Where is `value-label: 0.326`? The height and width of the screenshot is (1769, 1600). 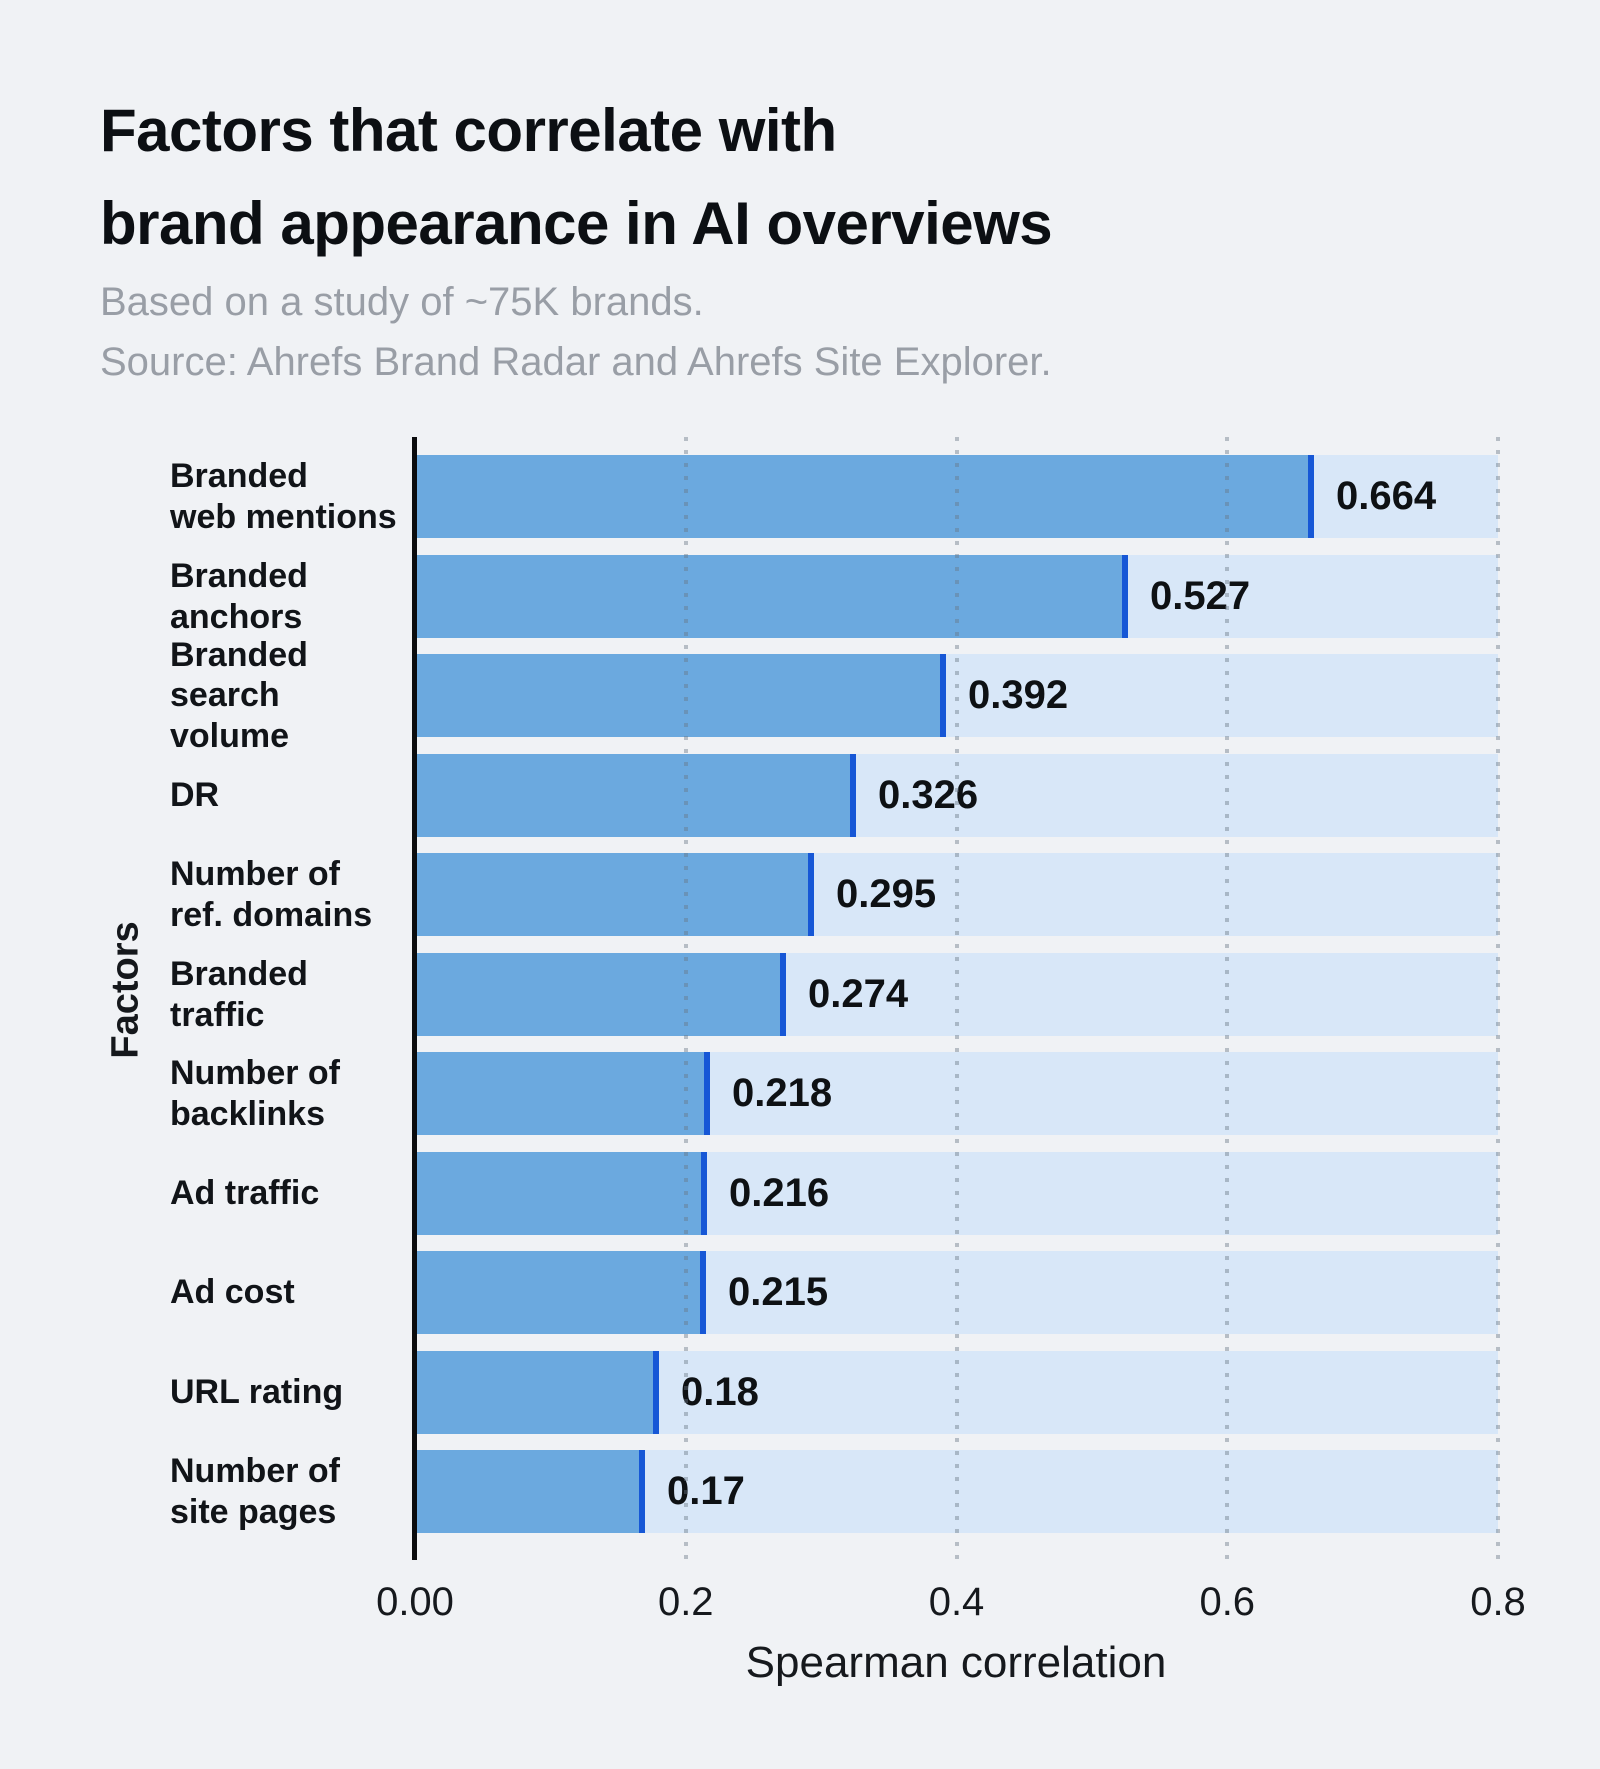 value-label: 0.326 is located at coordinates (928, 795).